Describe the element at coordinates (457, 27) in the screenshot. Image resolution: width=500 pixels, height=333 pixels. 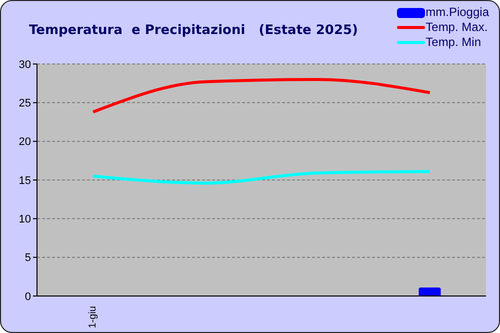
I see `legend-label: Temp. Max.` at that location.